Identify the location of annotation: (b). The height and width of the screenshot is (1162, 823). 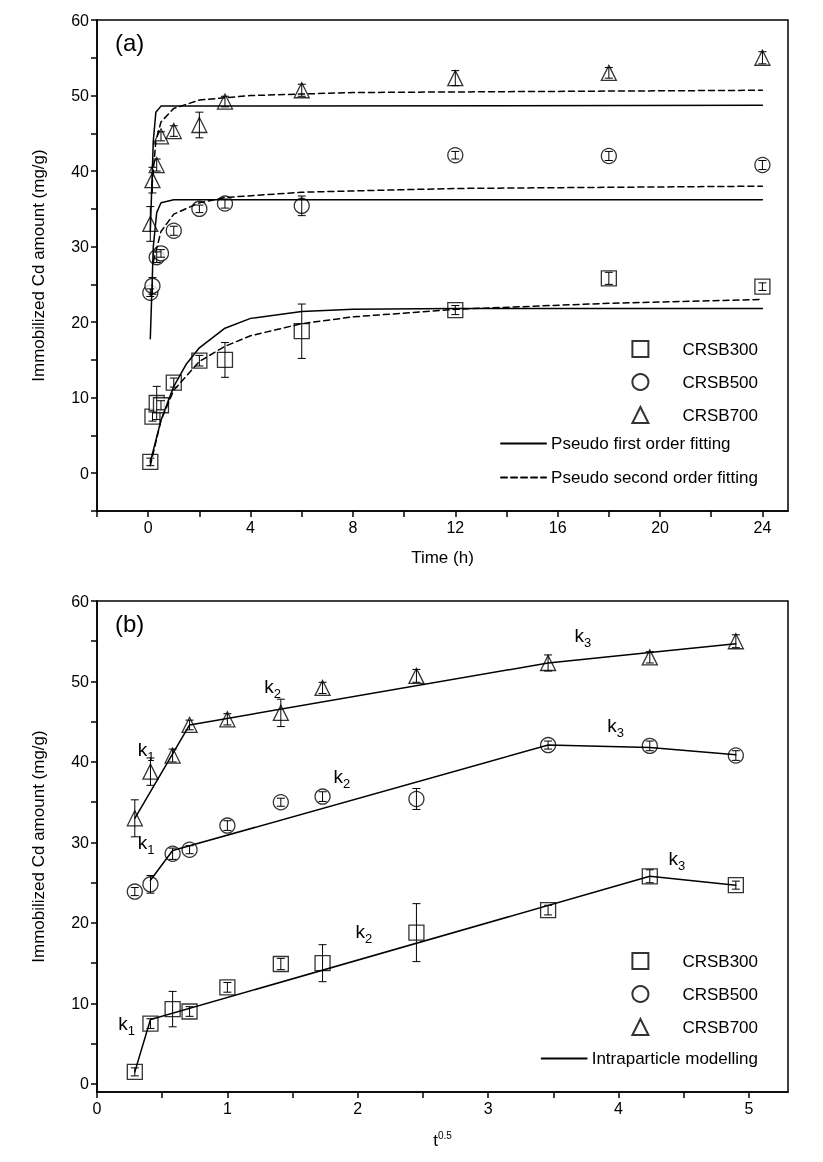
(130, 623).